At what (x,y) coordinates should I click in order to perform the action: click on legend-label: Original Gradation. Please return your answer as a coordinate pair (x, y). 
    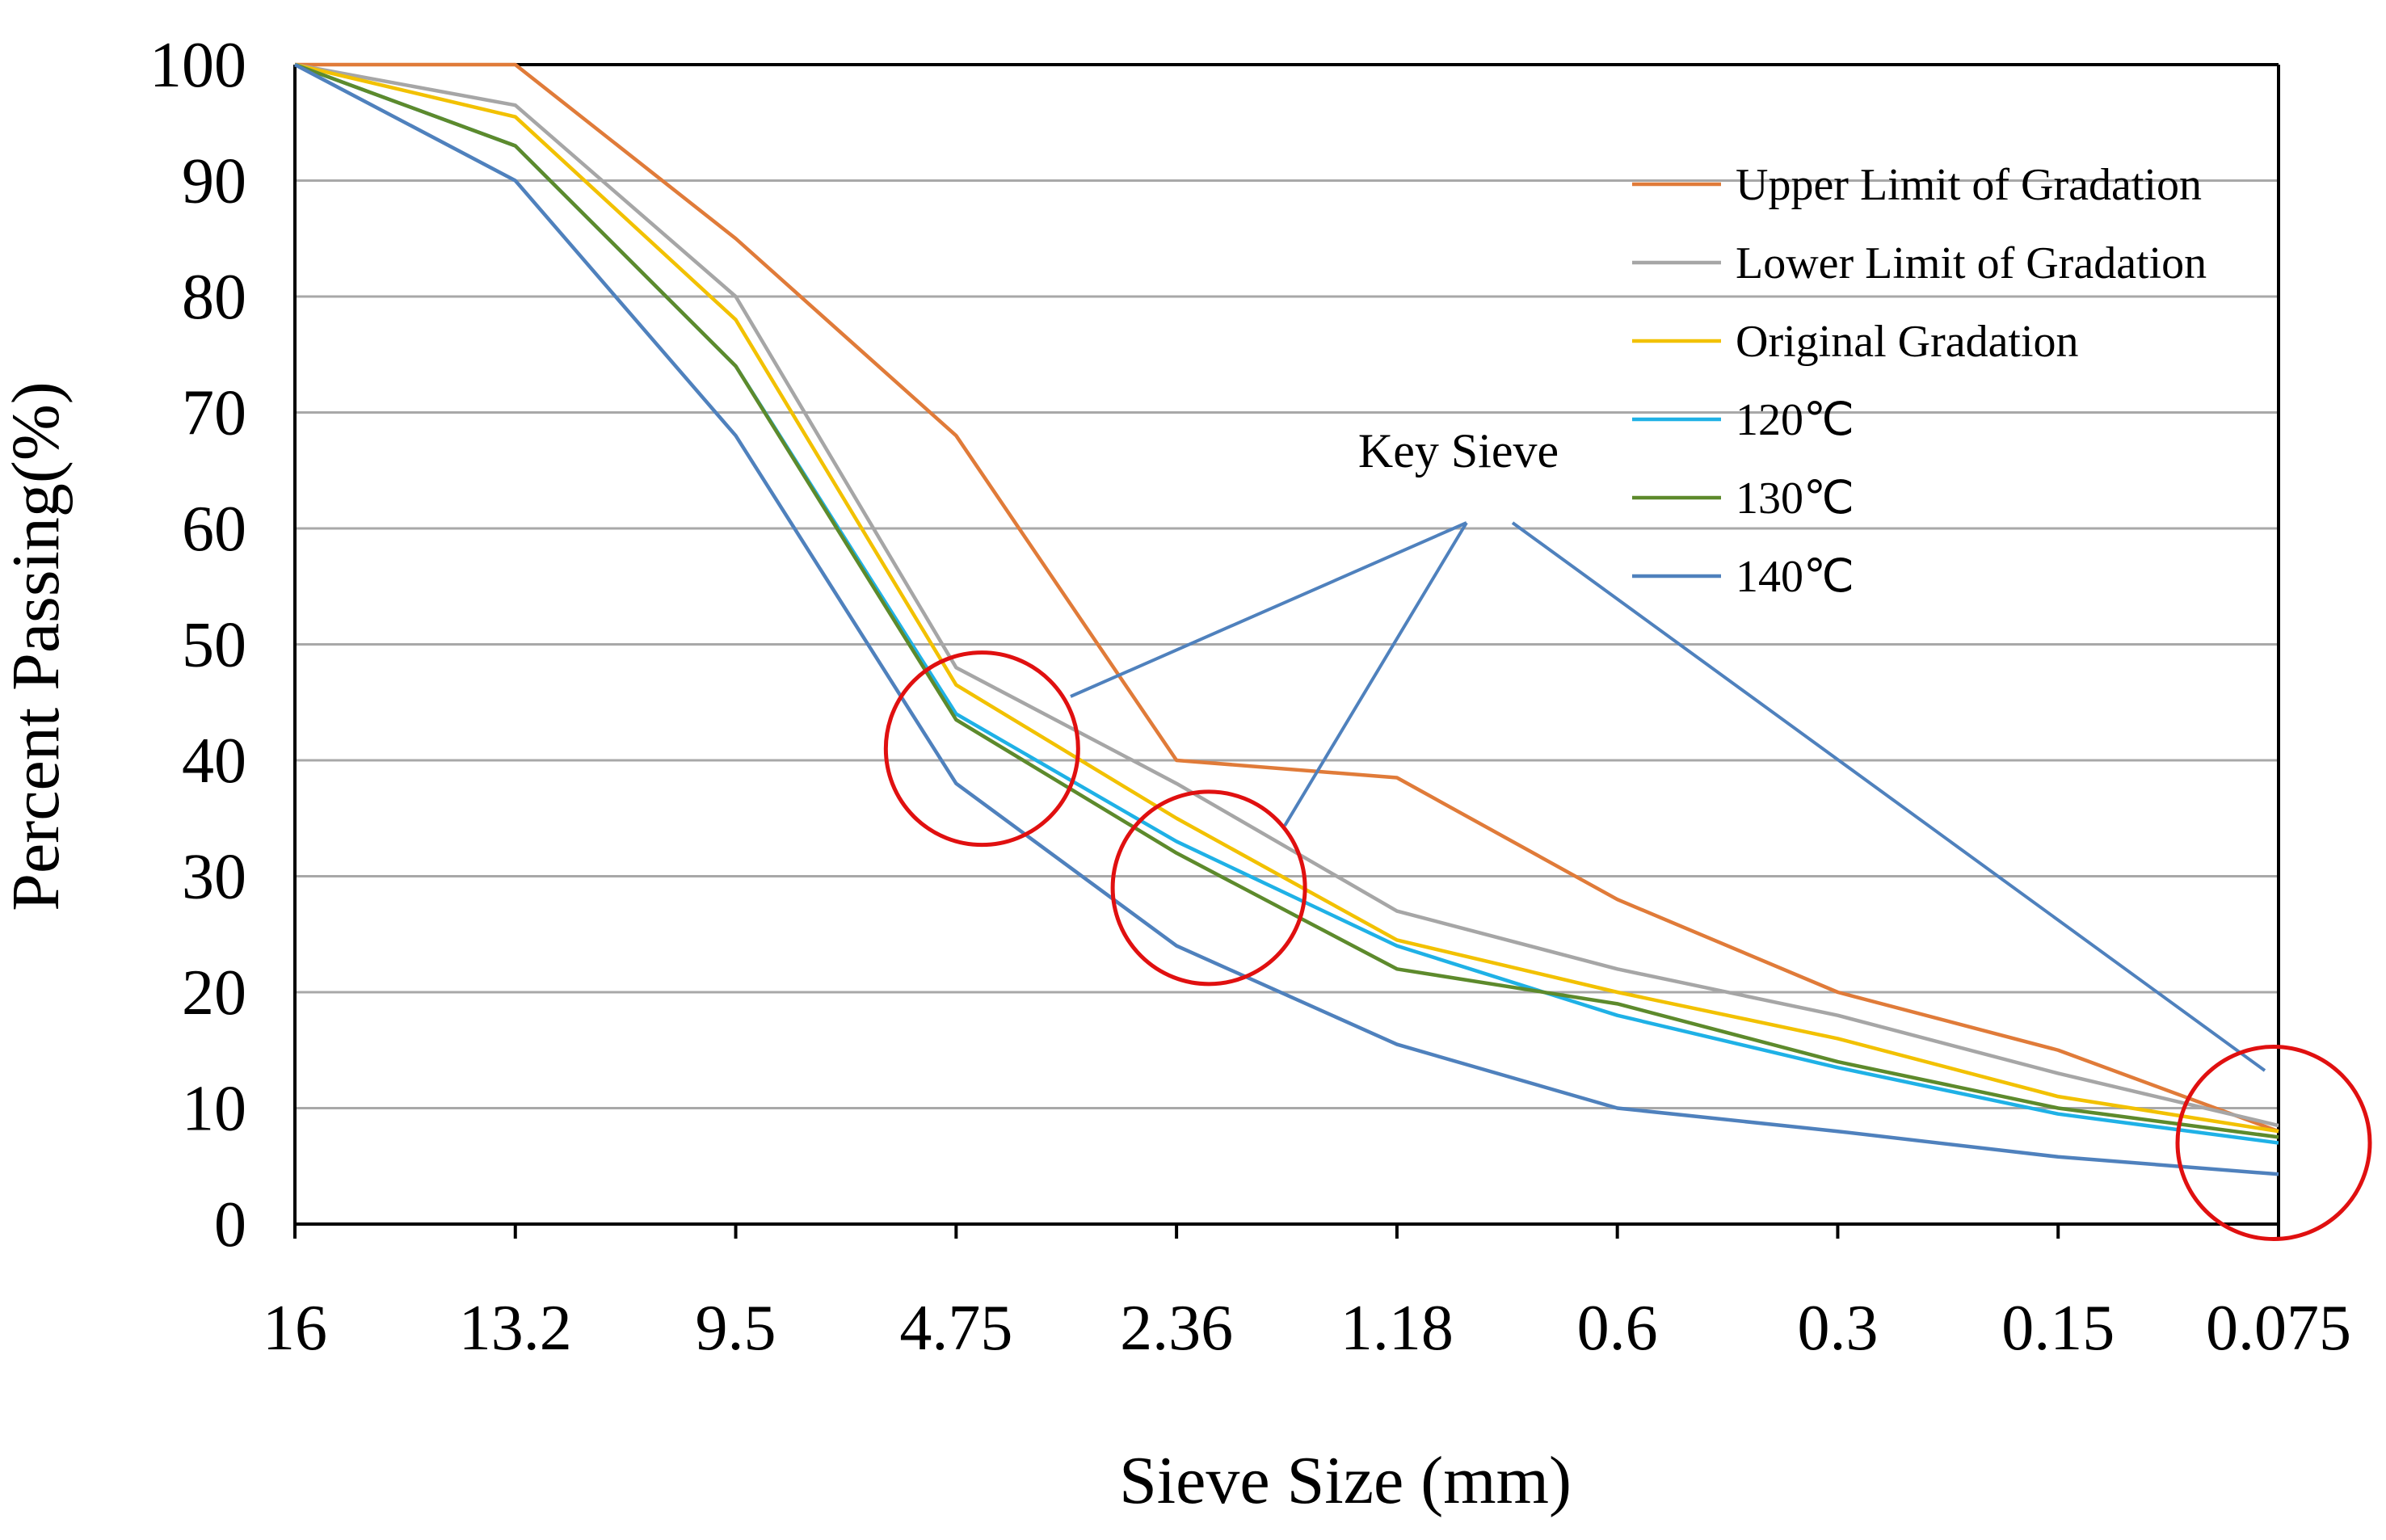
    Looking at the image, I should click on (1907, 342).